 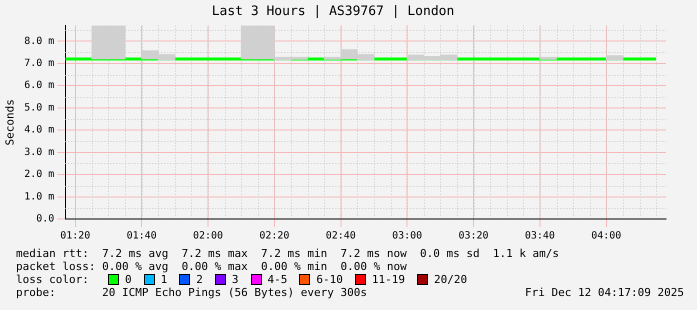 What do you see at coordinates (45, 219) in the screenshot?
I see `y-tick-label: 0.0` at bounding box center [45, 219].